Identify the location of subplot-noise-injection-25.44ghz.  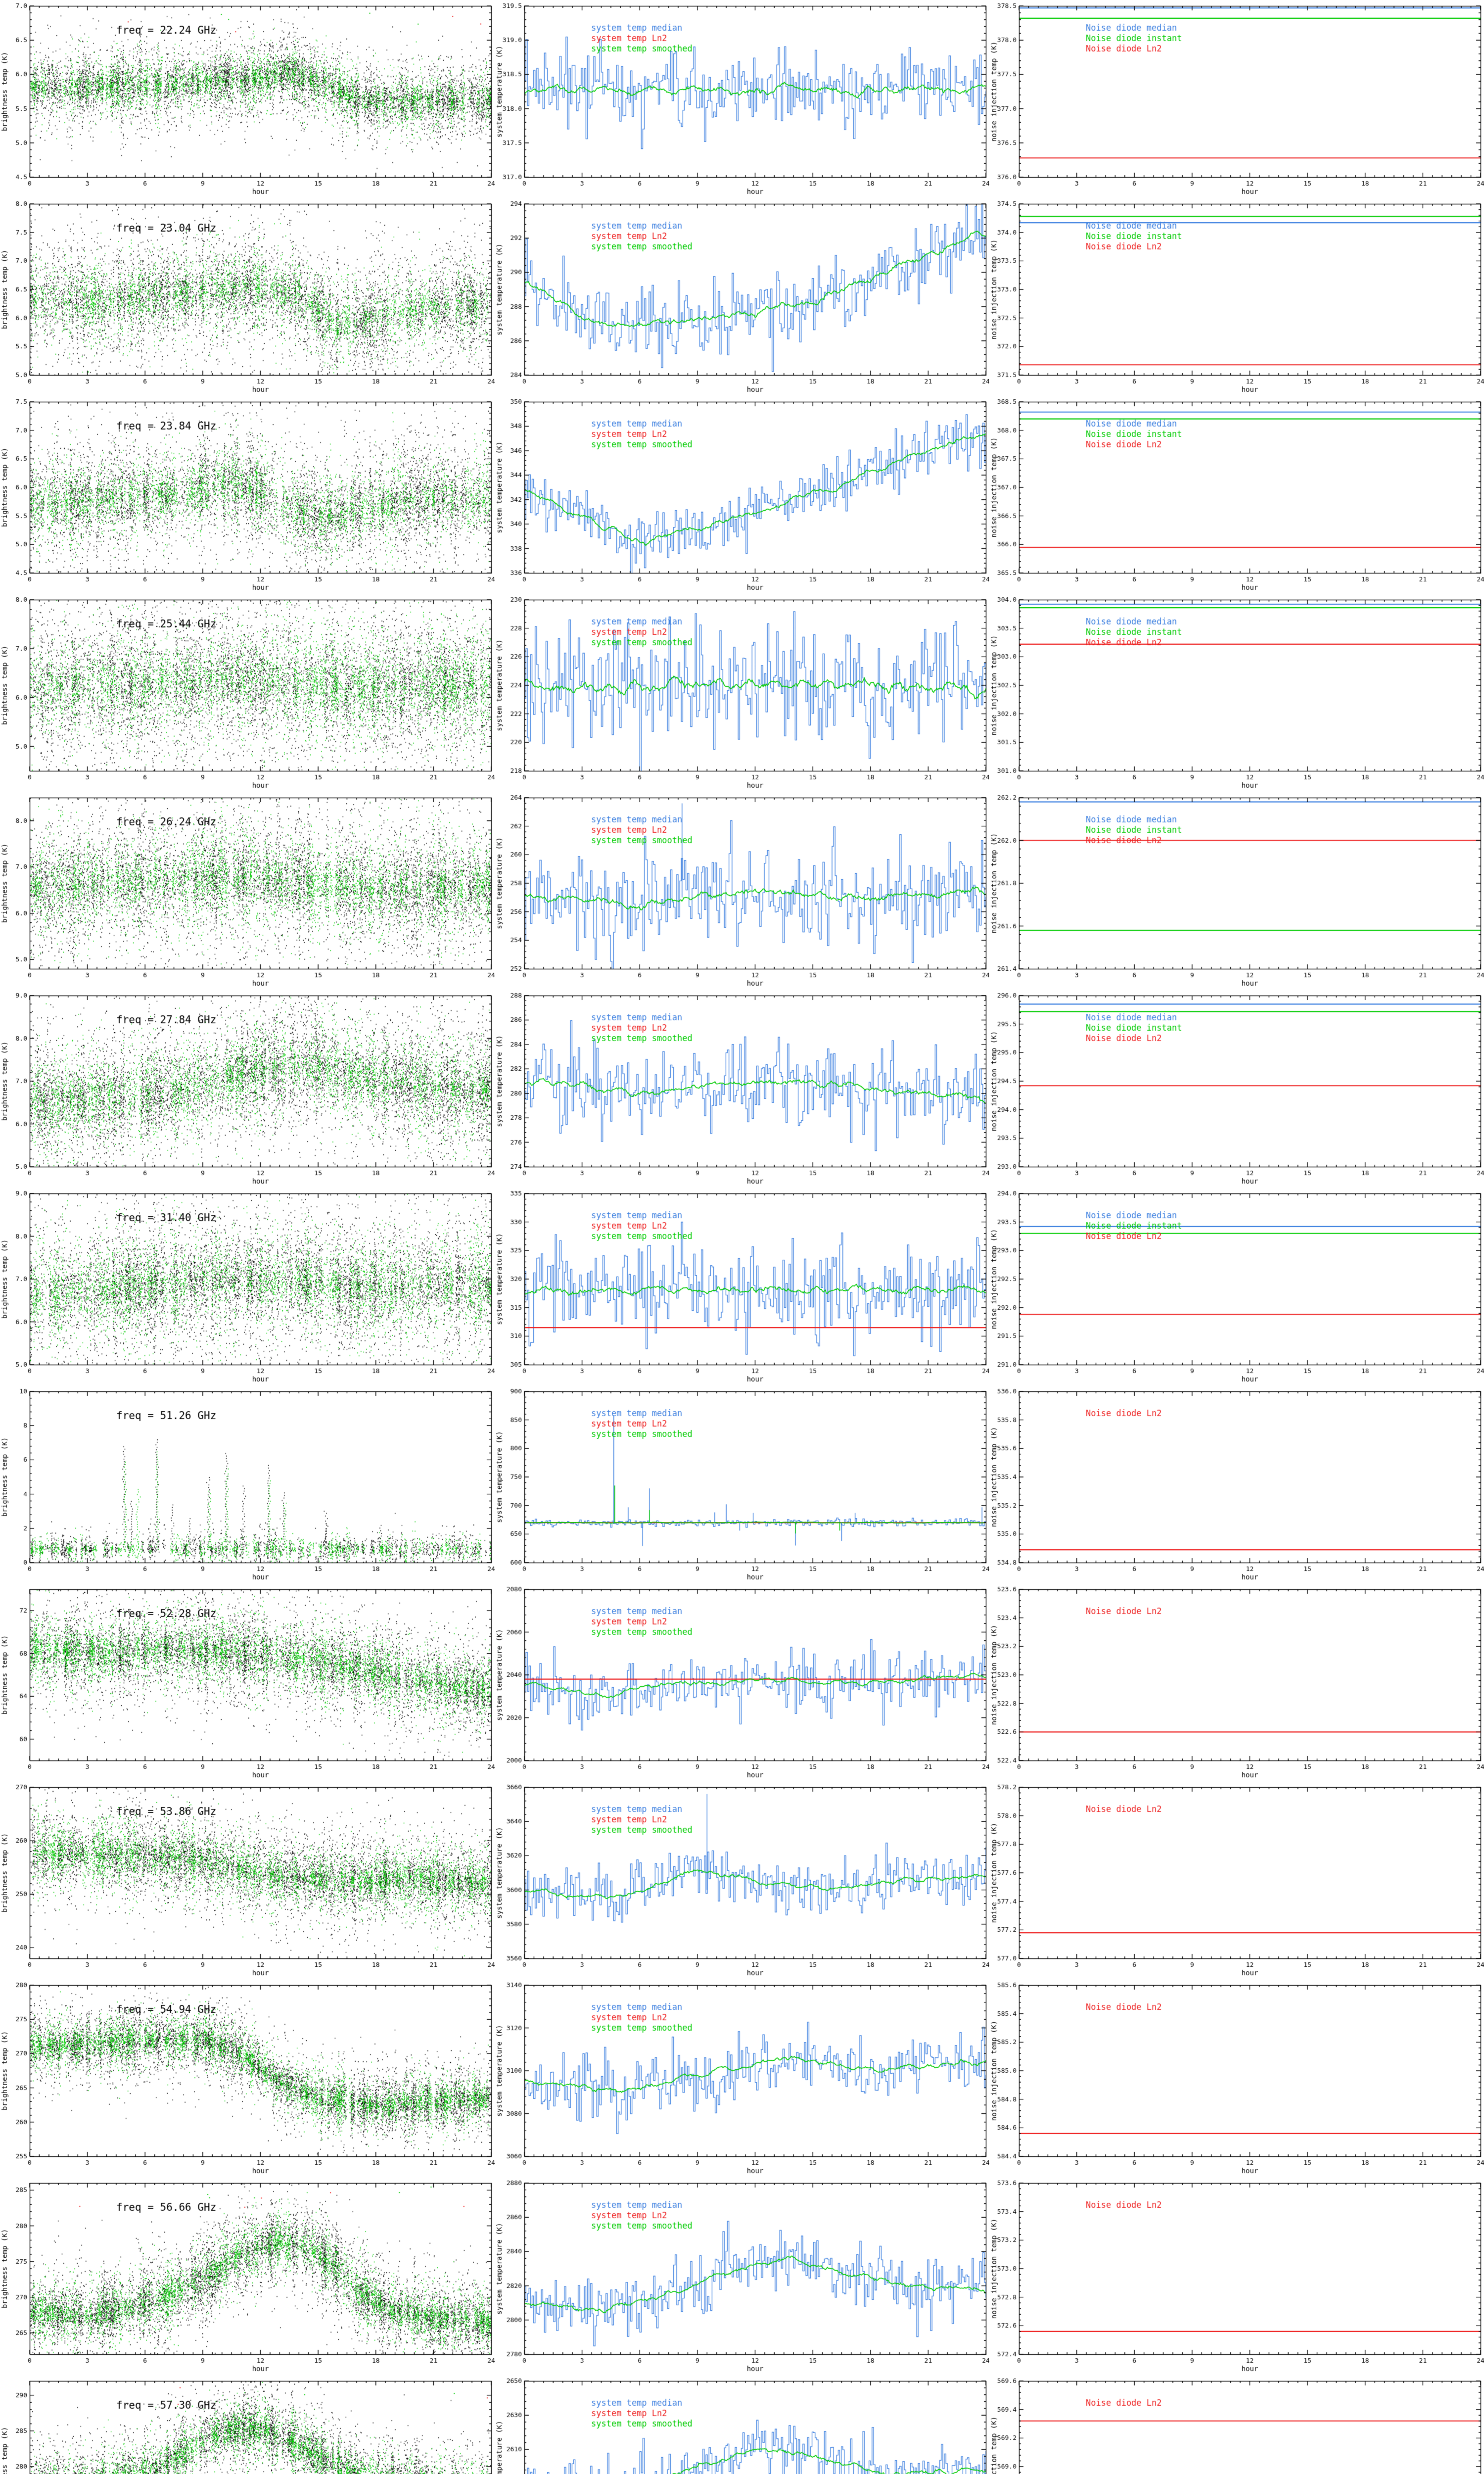
(1236, 693).